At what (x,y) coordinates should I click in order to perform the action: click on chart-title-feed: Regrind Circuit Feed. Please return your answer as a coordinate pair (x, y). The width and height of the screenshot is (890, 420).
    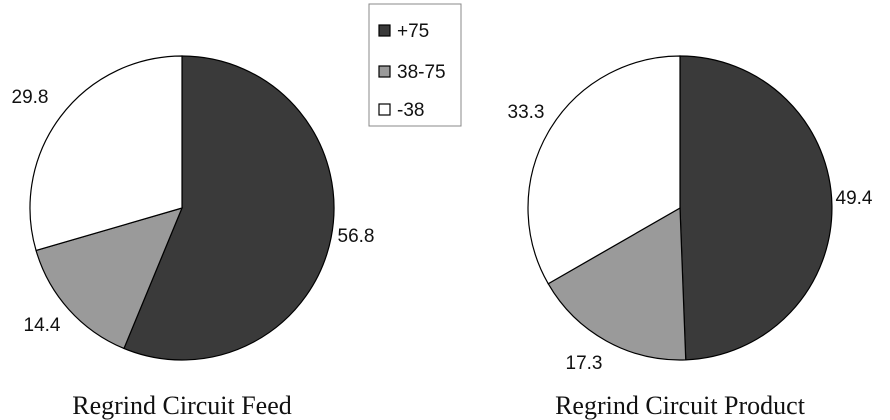
    Looking at the image, I should click on (182, 405).